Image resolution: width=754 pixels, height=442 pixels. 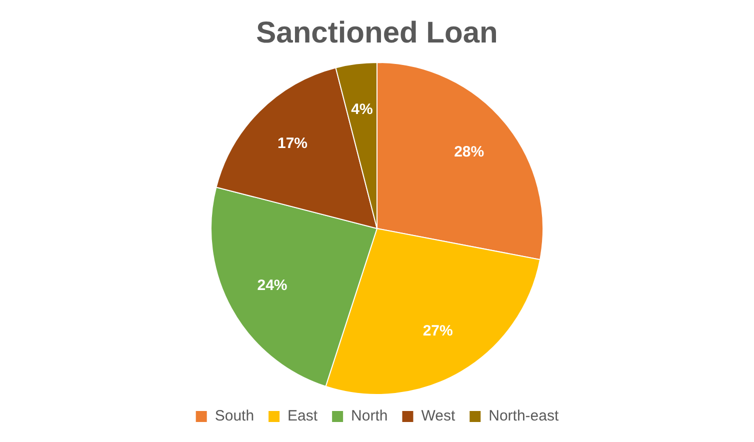 What do you see at coordinates (438, 416) in the screenshot?
I see `legend-label: West` at bounding box center [438, 416].